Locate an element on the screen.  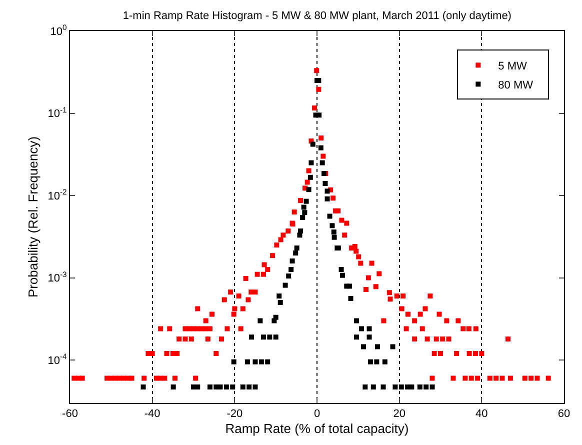
x-axis-title: Ramp Rate (% of total capacity) is located at coordinates (317, 428).